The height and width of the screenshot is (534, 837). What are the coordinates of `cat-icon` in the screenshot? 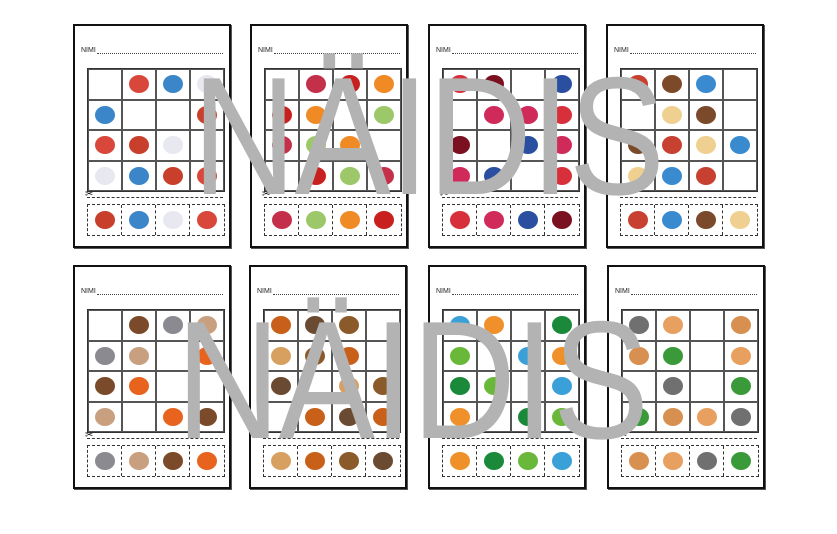 It's located at (741, 416).